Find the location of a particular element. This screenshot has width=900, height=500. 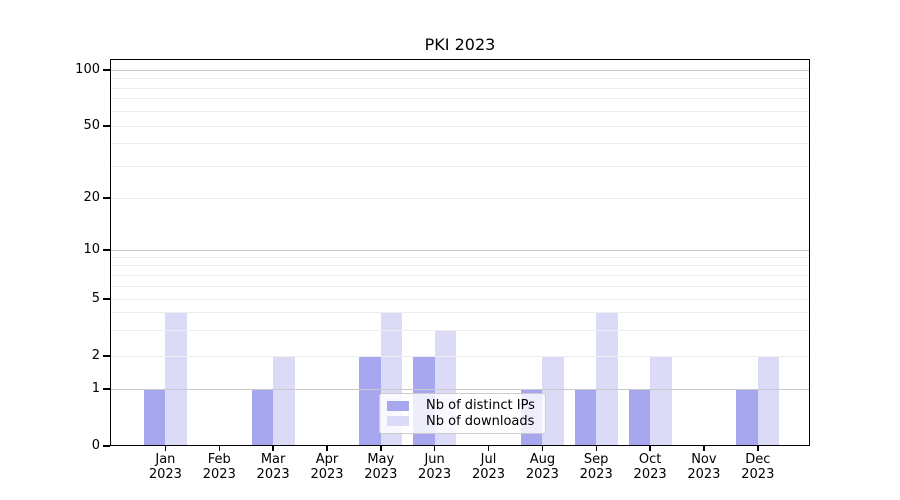

x-tick-month: Sep is located at coordinates (596, 459).